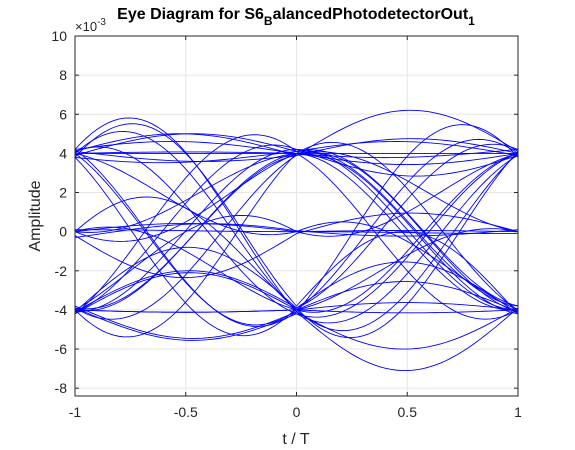  What do you see at coordinates (61, 310) in the screenshot?
I see `y-tick-label: -4` at bounding box center [61, 310].